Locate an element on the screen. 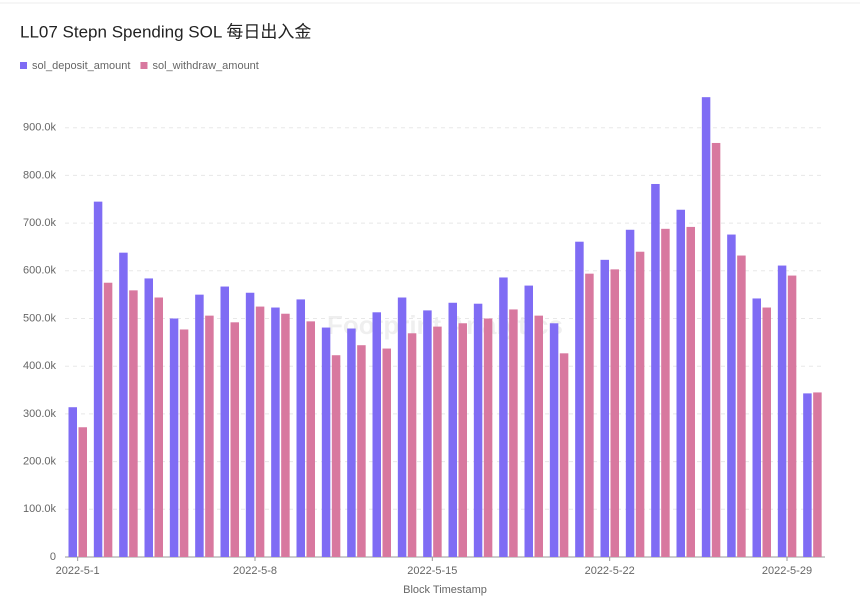  y-tick-label: 400.0k is located at coordinates (40, 366).